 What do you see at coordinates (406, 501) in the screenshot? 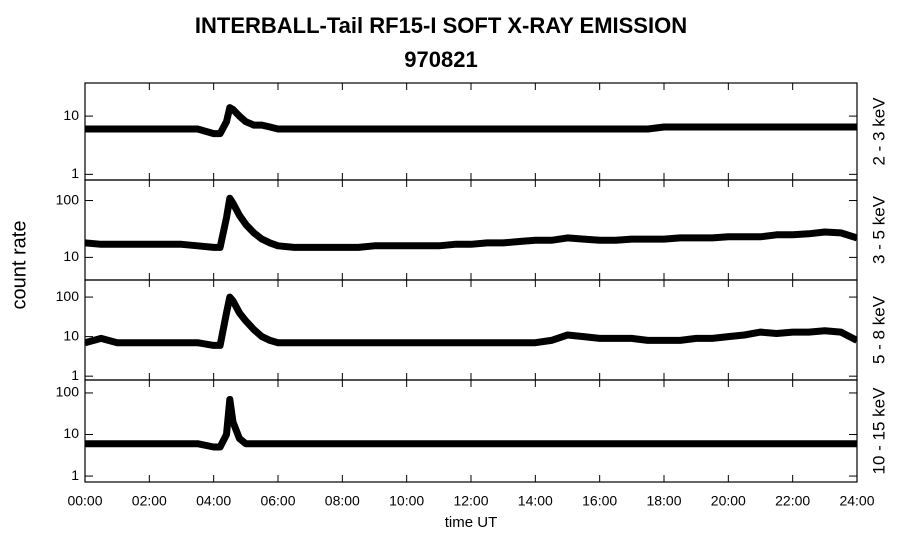
I see `x-tick-label: 10:00` at bounding box center [406, 501].